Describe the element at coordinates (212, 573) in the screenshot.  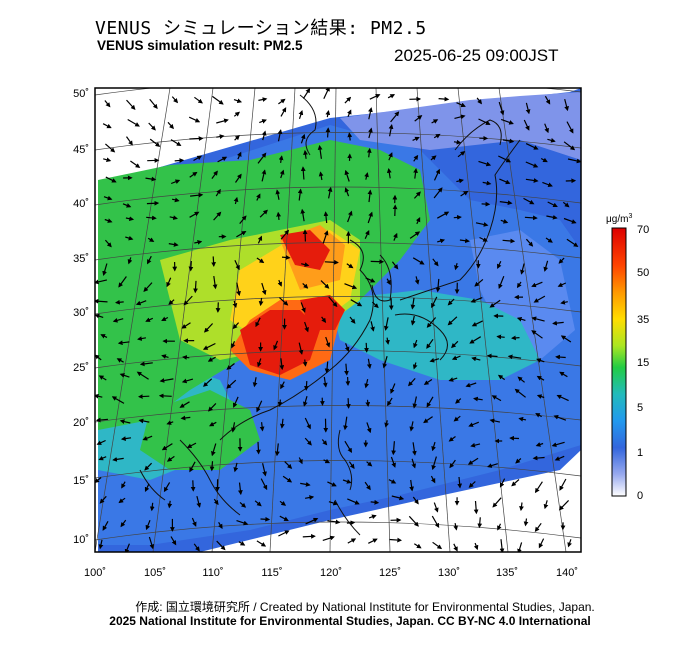
I see `lon-label: 110˚` at that location.